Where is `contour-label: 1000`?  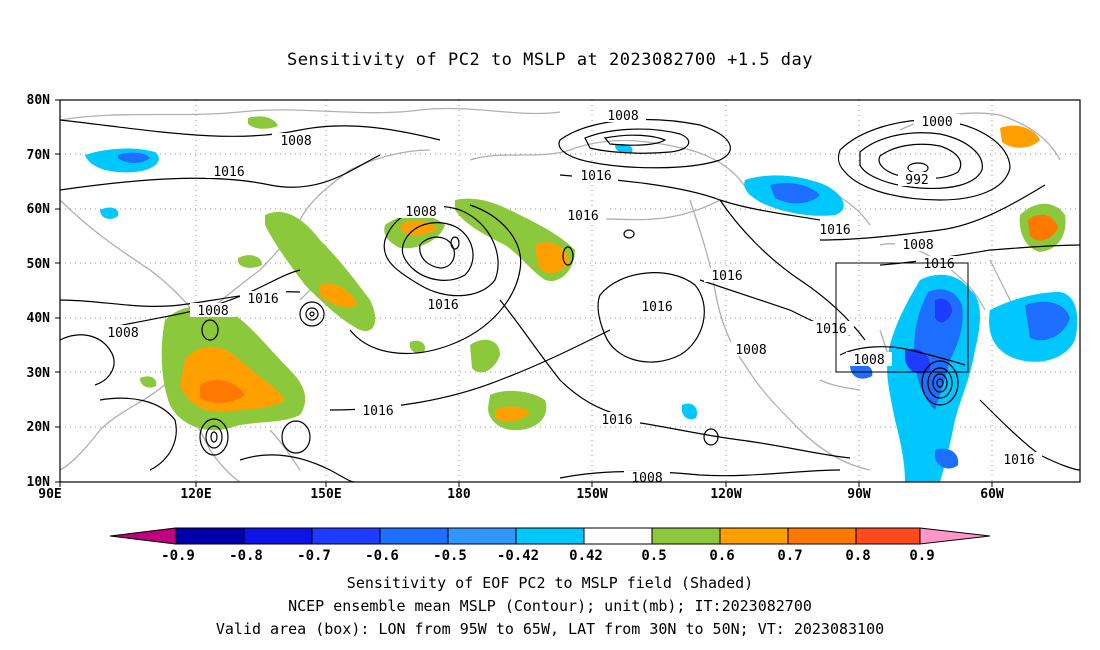 contour-label: 1000 is located at coordinates (937, 122).